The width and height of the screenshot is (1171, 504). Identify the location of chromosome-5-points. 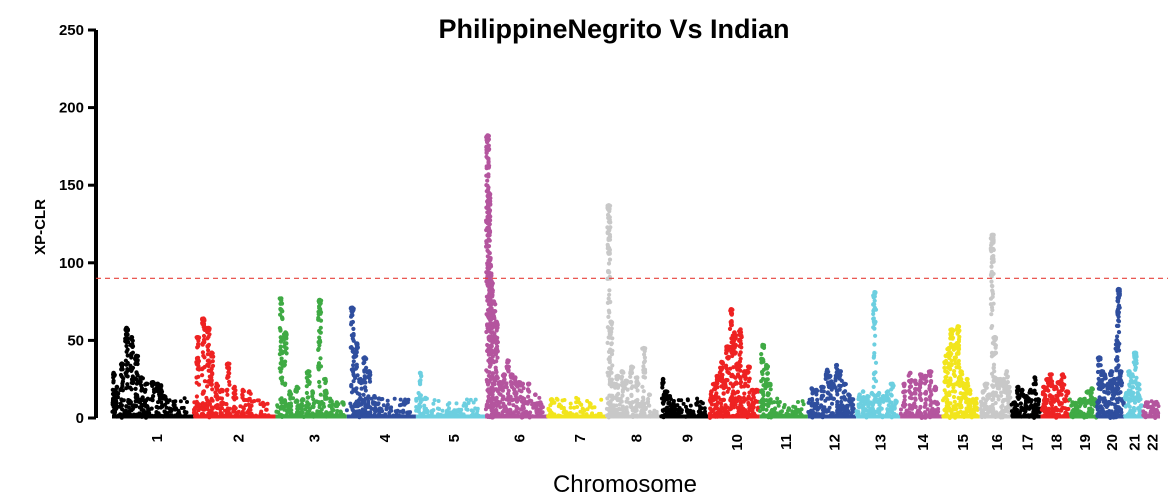
(450, 394).